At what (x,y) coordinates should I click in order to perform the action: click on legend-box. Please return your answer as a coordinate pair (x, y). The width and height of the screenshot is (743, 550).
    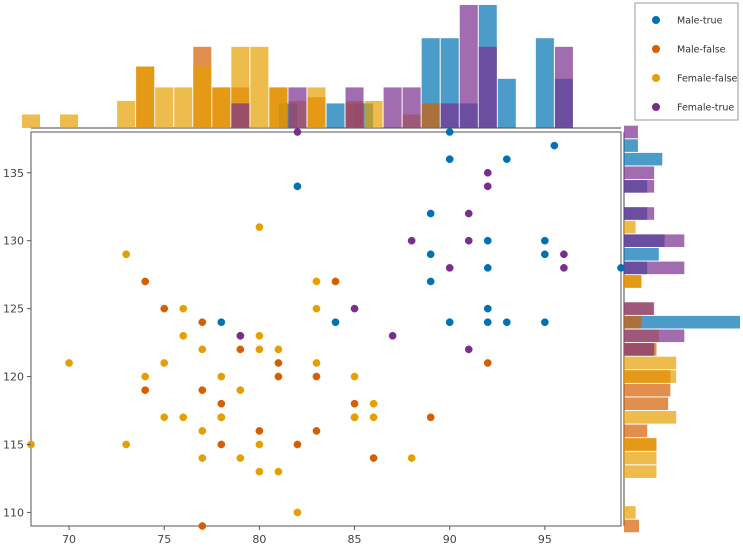
    Looking at the image, I should click on (686, 61).